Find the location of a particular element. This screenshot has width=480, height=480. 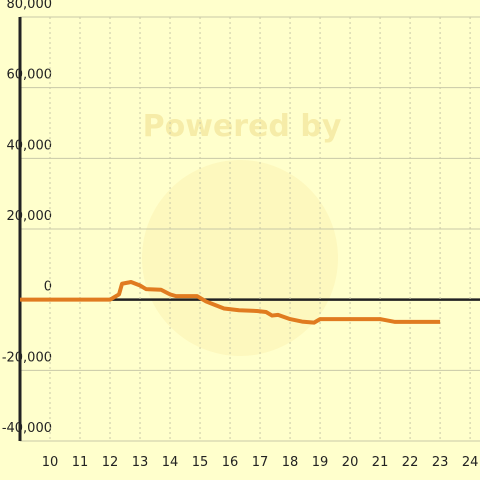

x-tick-label: 21 is located at coordinates (380, 462).